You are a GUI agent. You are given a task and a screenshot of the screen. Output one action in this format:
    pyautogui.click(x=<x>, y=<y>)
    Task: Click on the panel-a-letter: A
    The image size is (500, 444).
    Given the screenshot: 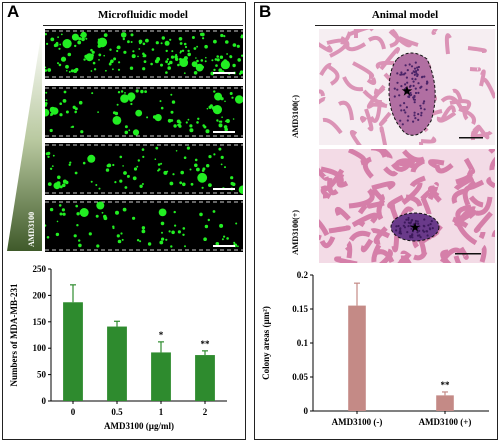 What is the action you would take?
    pyautogui.click(x=13, y=11)
    